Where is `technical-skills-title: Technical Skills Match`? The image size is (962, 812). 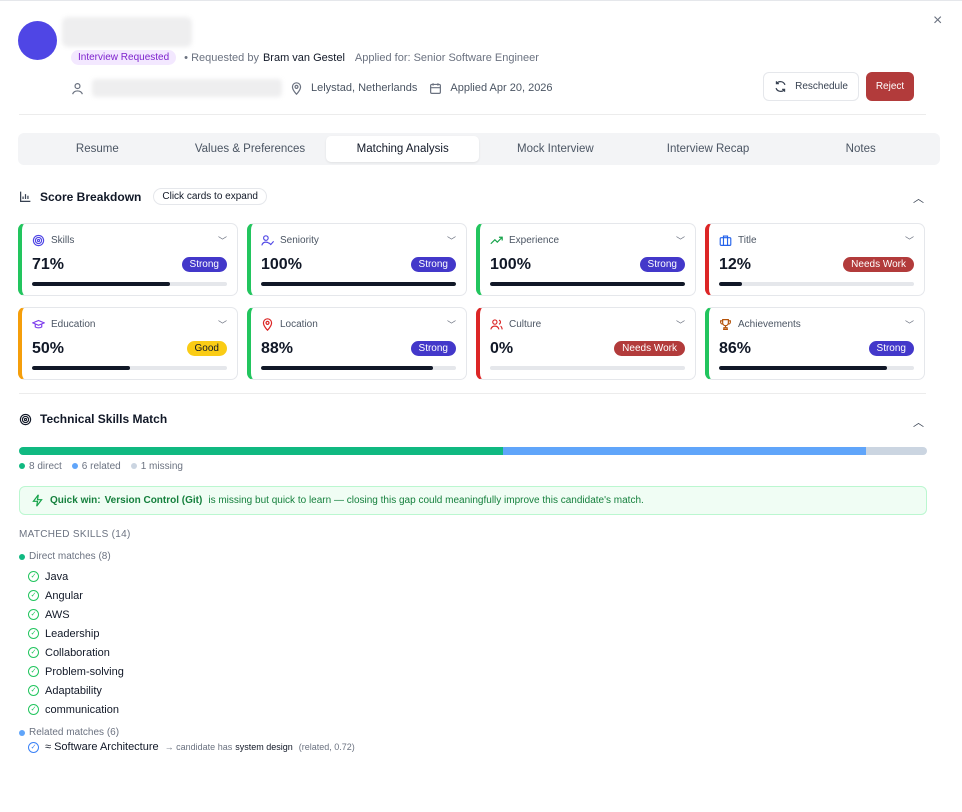 technical-skills-title: Technical Skills Match is located at coordinates (104, 419).